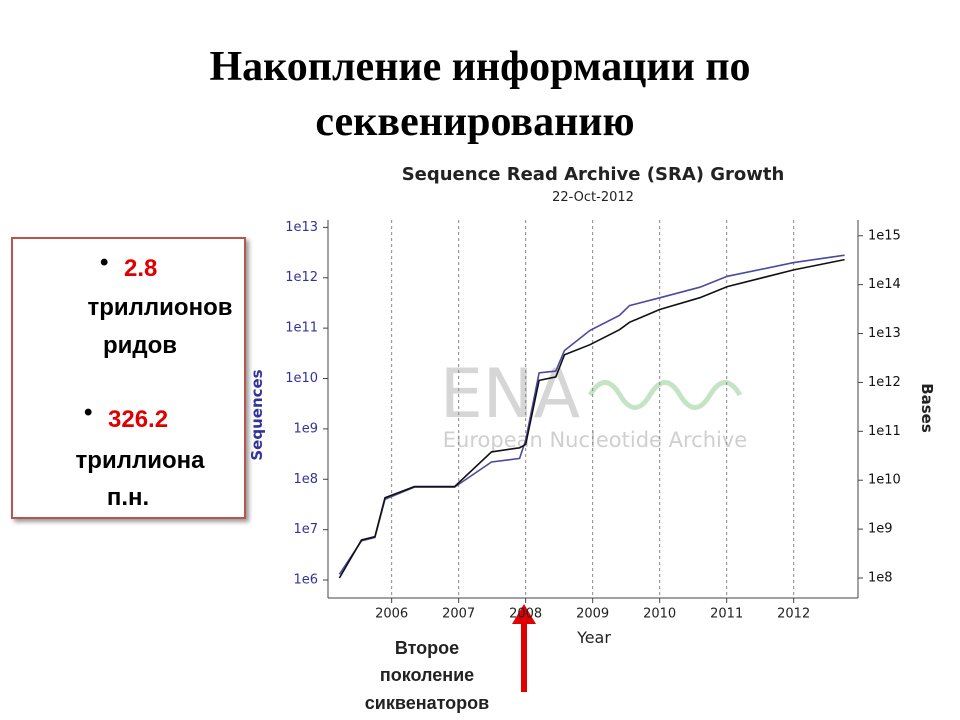  I want to click on y-axis-label: Sequences, so click(257, 414).